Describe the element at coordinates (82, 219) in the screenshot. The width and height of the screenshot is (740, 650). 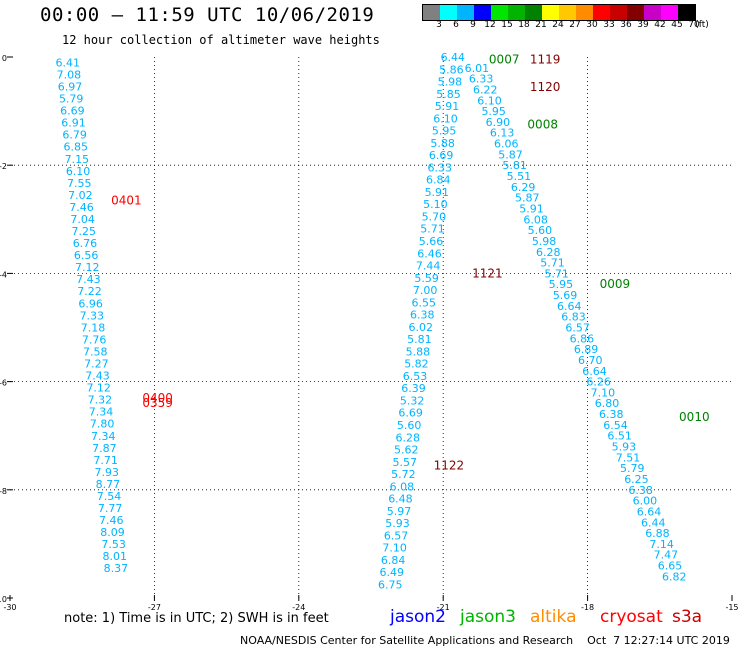
I see `wave-height-value: 7.04` at that location.